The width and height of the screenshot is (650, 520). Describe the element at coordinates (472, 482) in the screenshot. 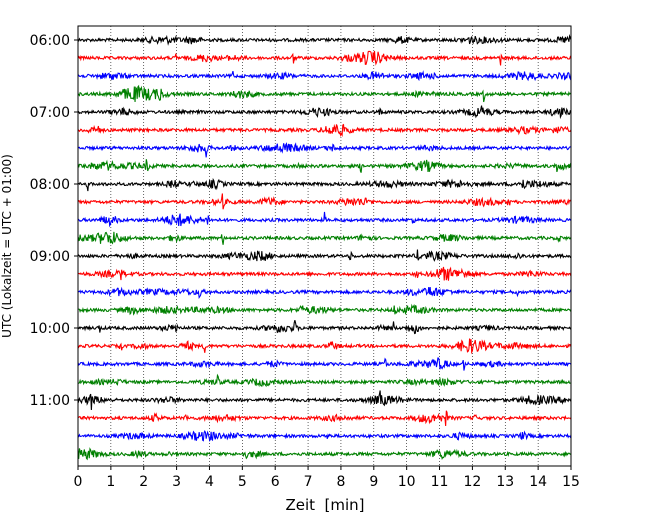

I see `x-tick-label: 12` at that location.